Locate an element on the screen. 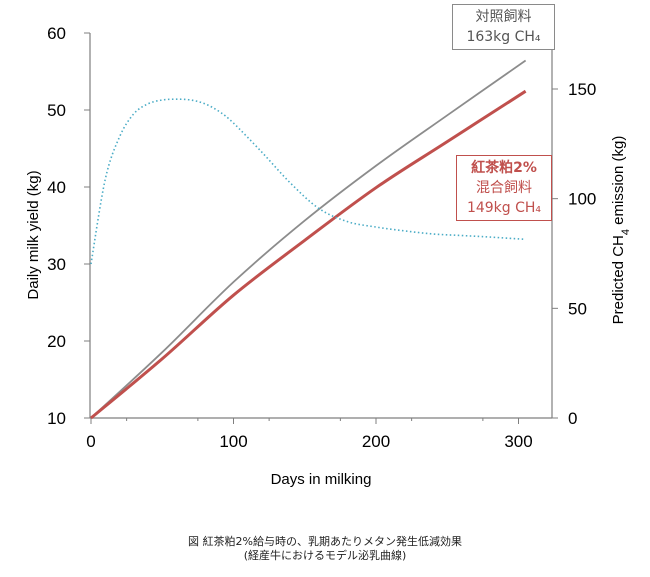 The width and height of the screenshot is (650, 577). y-right-tick-label: 50 is located at coordinates (577, 308).